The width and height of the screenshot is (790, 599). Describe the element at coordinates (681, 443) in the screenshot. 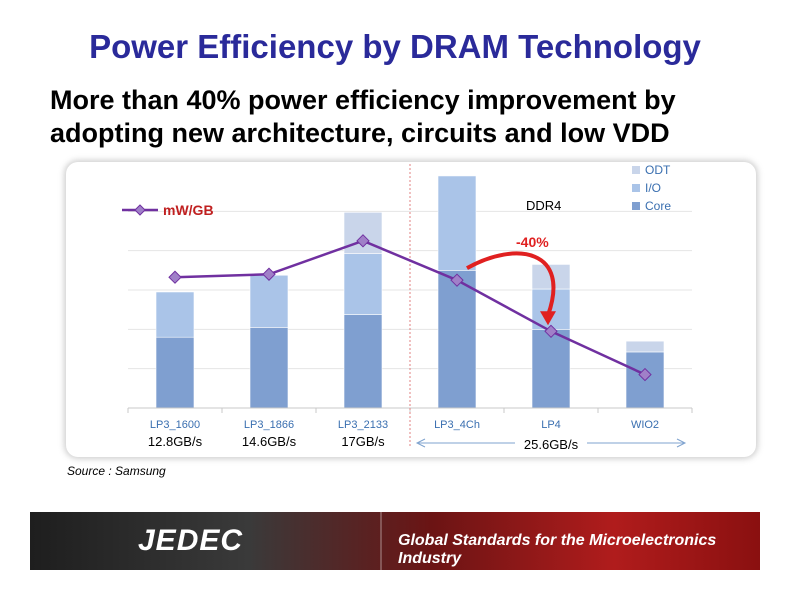

I see `bandwidth-span-arrow-right` at that location.